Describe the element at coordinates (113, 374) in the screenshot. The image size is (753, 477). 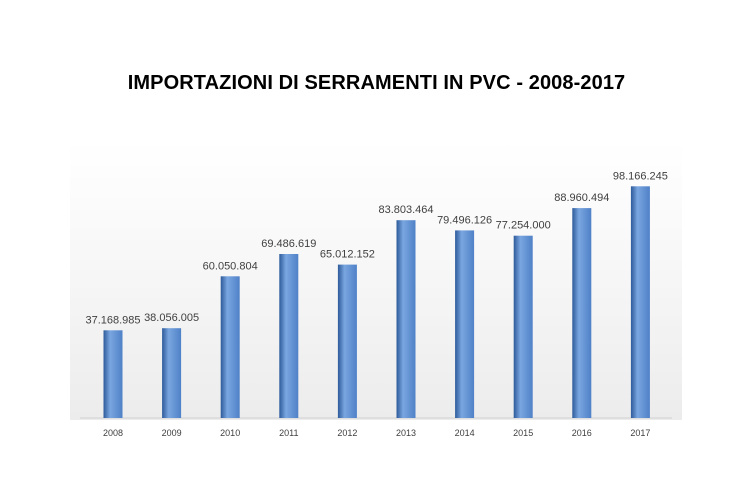
I see `bar-2008` at that location.